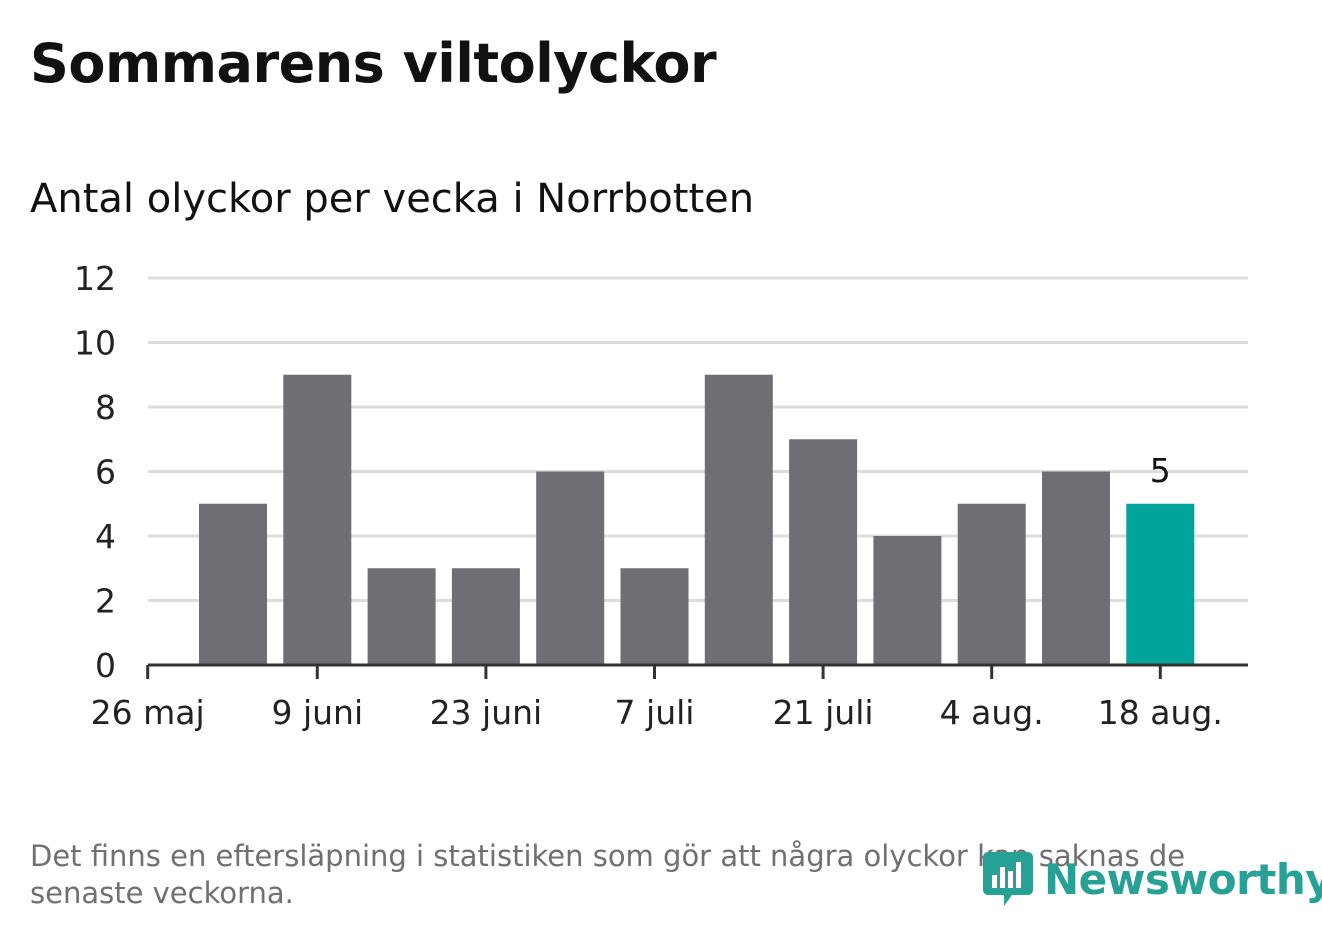  Describe the element at coordinates (105, 665) in the screenshot. I see `y-tick-label: 0` at that location.